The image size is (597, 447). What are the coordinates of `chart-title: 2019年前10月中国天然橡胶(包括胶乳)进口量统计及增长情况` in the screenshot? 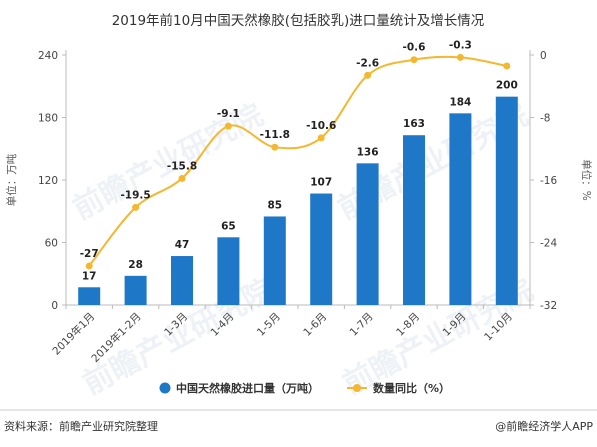 It's located at (298, 20).